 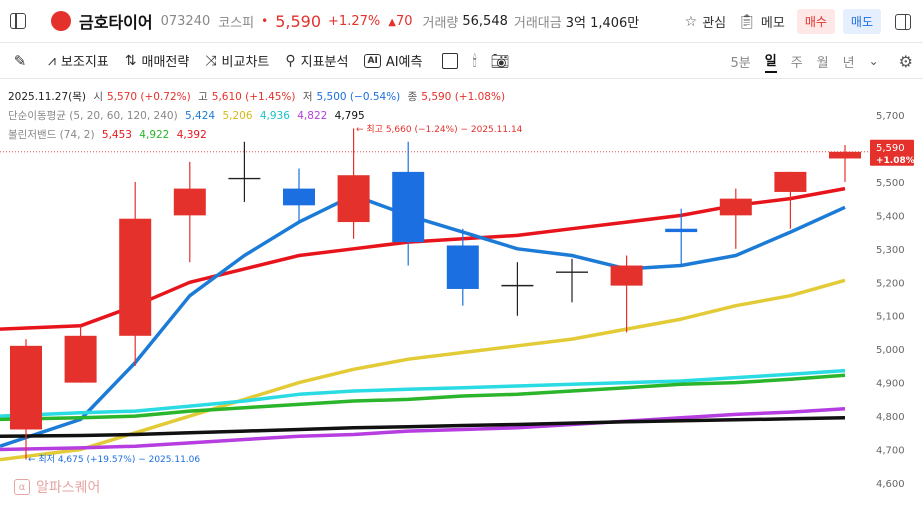 What do you see at coordinates (439, 129) in the screenshot?
I see `high-annotation: ← 최고 5,660 (−1.24%) − 2025.11.14` at bounding box center [439, 129].